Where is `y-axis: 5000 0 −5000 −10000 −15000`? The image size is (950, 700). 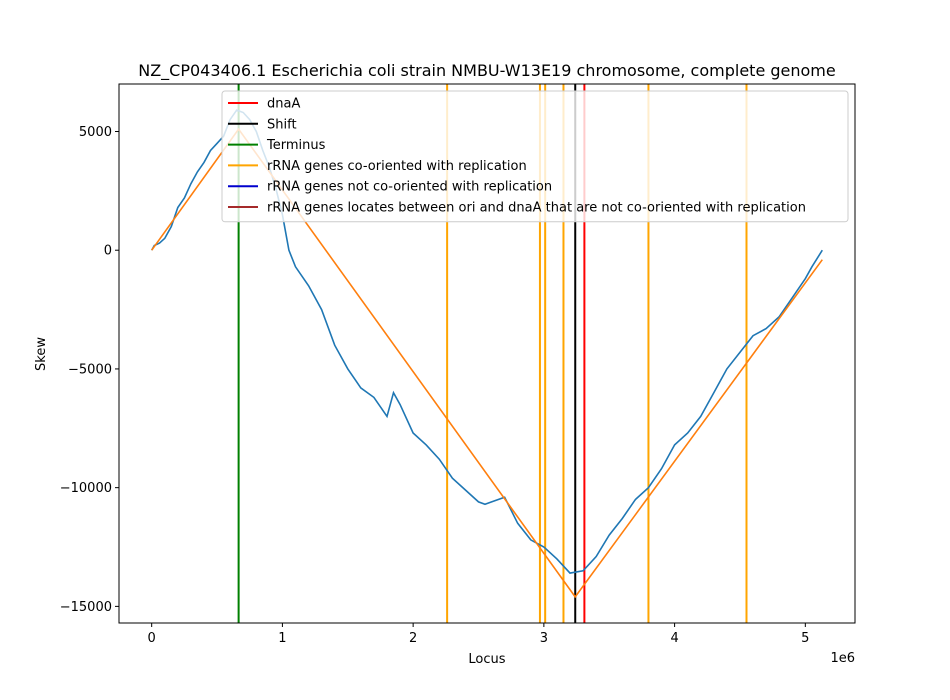 y-axis: 5000 0 −5000 −10000 −15000 is located at coordinates (89, 370).